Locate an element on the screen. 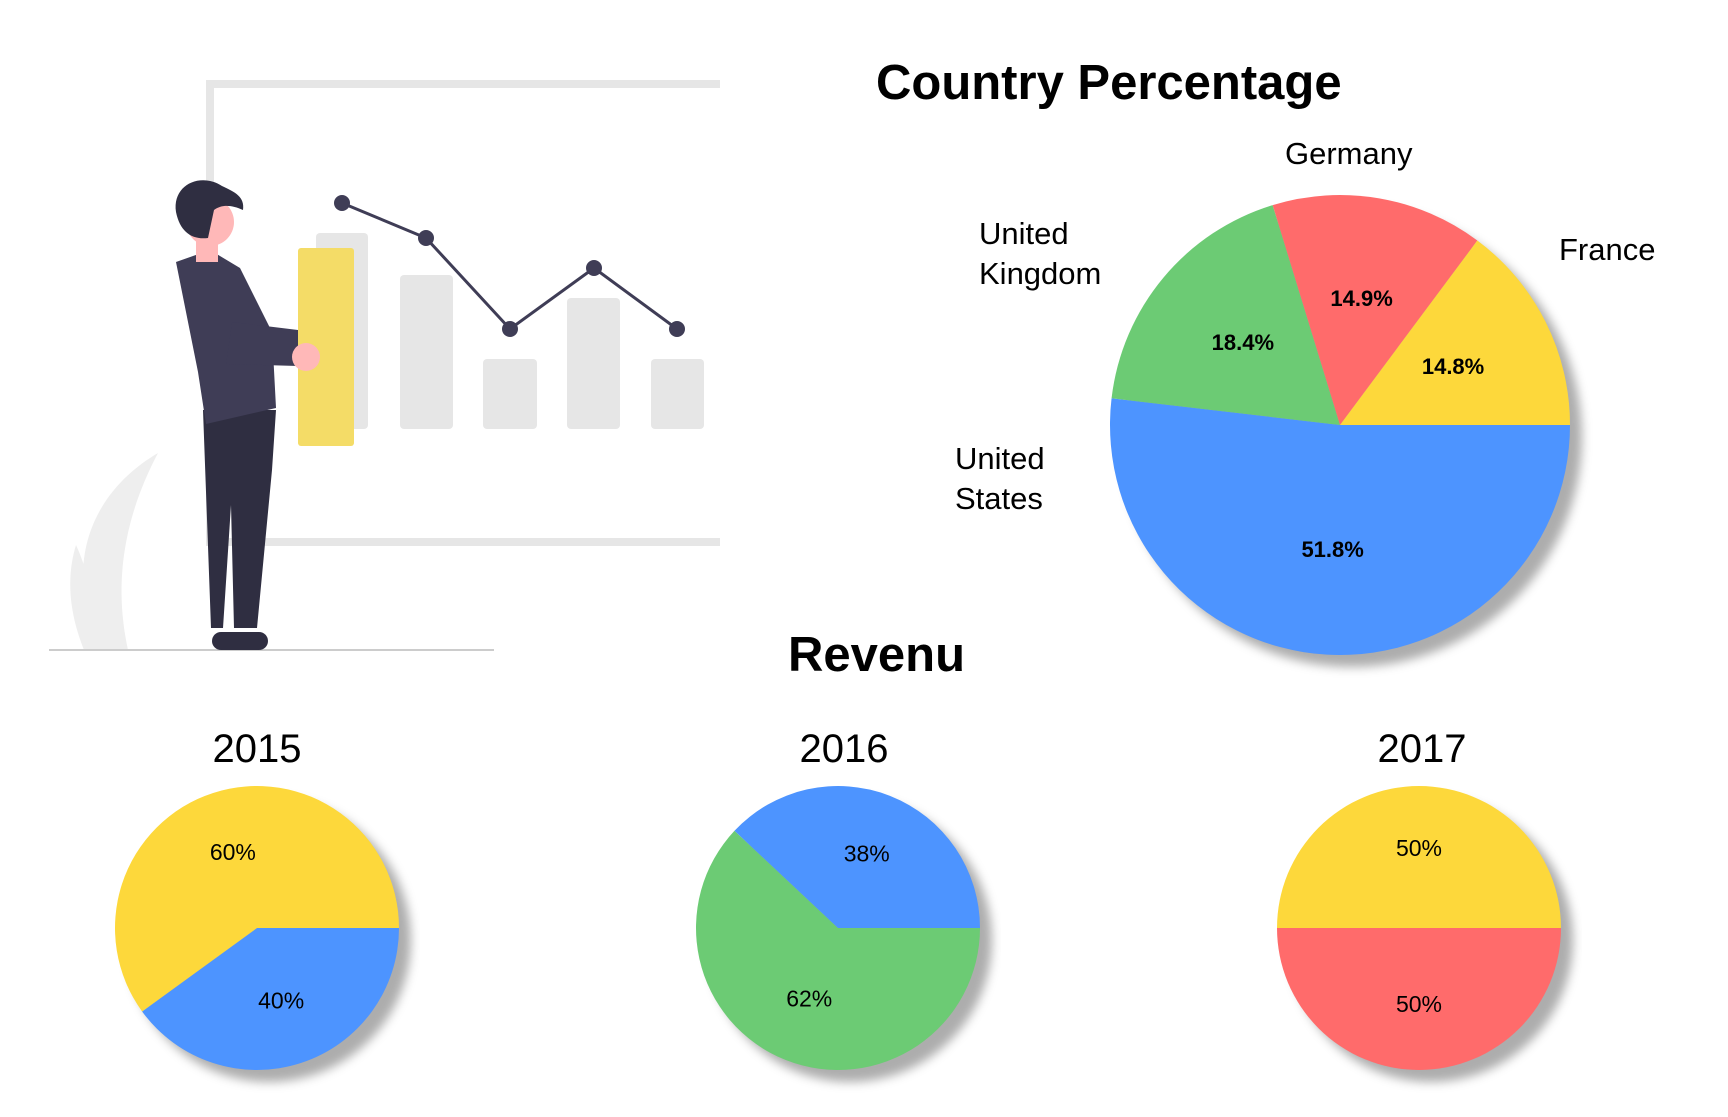 The image size is (1728, 1117). pie-slice-label: 60% is located at coordinates (233, 852).